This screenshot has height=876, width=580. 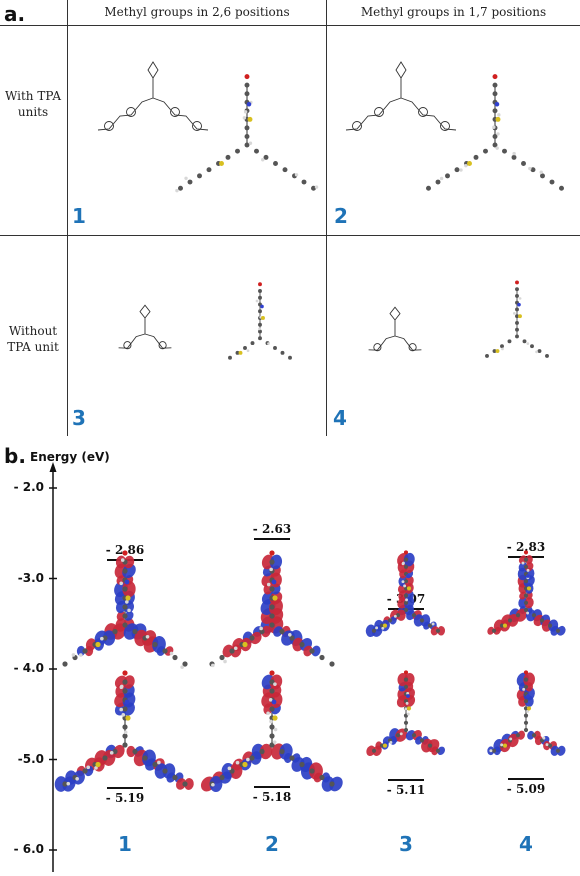 What do you see at coordinates (125, 549) in the screenshot?
I see `lumo-label: - 2.86` at bounding box center [125, 549].